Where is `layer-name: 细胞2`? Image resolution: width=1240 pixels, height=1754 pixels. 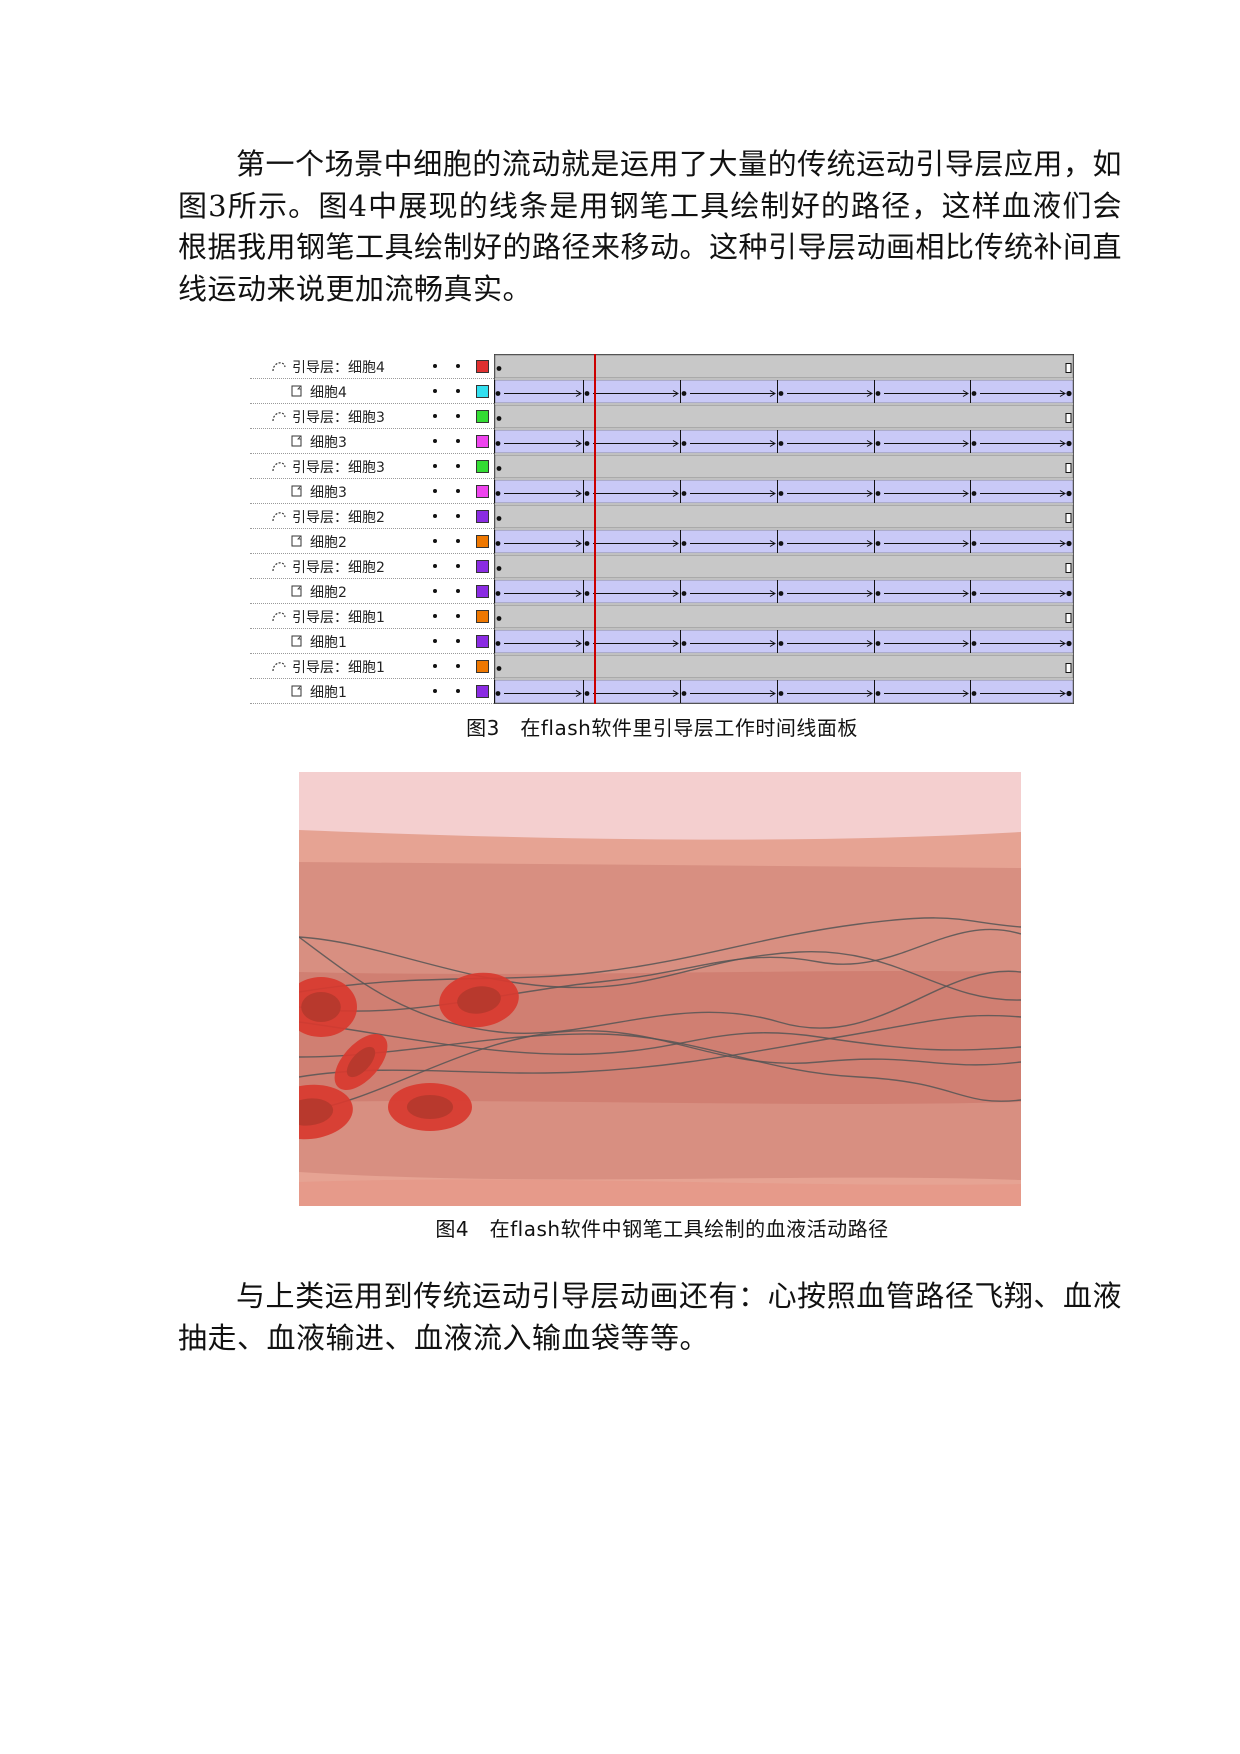
layer-name: 细胞2 is located at coordinates (328, 593).